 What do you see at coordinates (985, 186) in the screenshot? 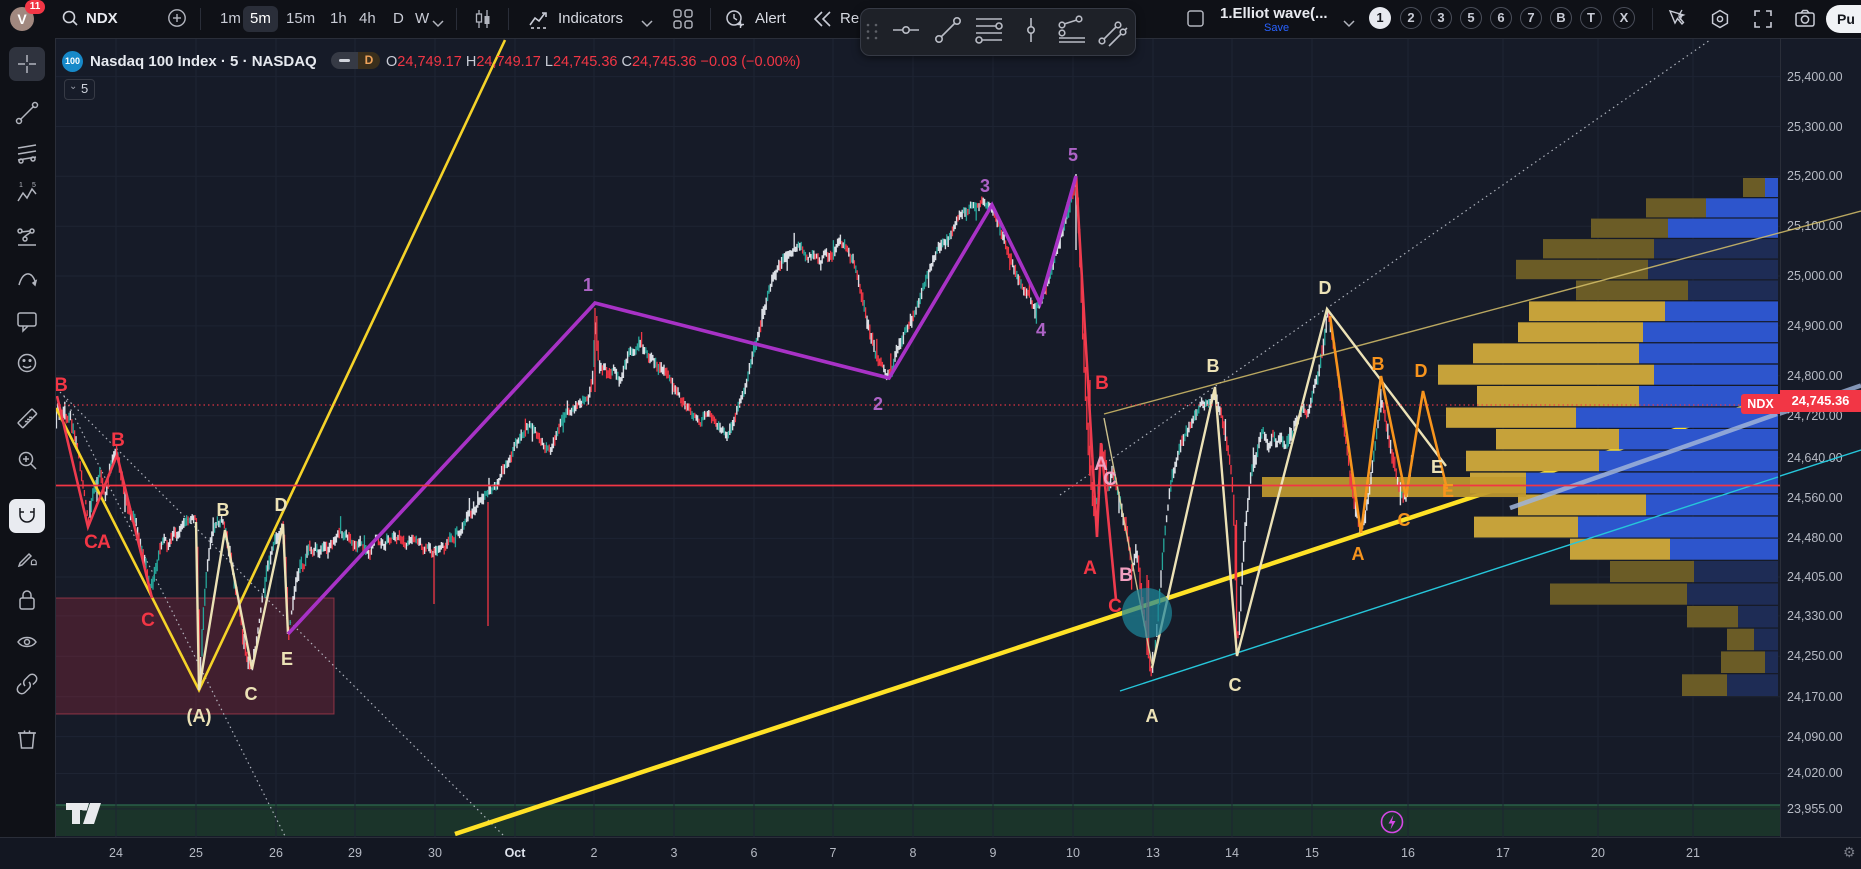
I see `svg-text: 3` at bounding box center [985, 186].